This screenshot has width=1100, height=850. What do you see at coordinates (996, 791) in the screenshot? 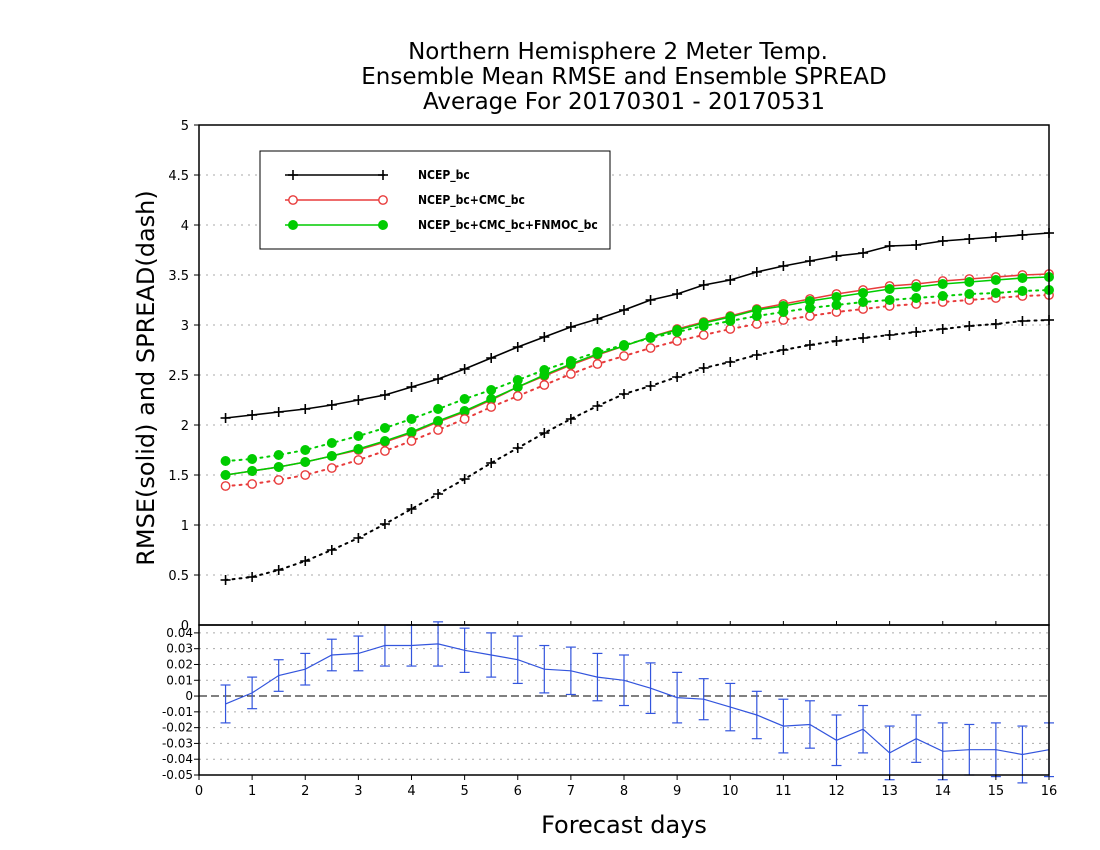
I see `x-tick-label: 15` at bounding box center [996, 791].